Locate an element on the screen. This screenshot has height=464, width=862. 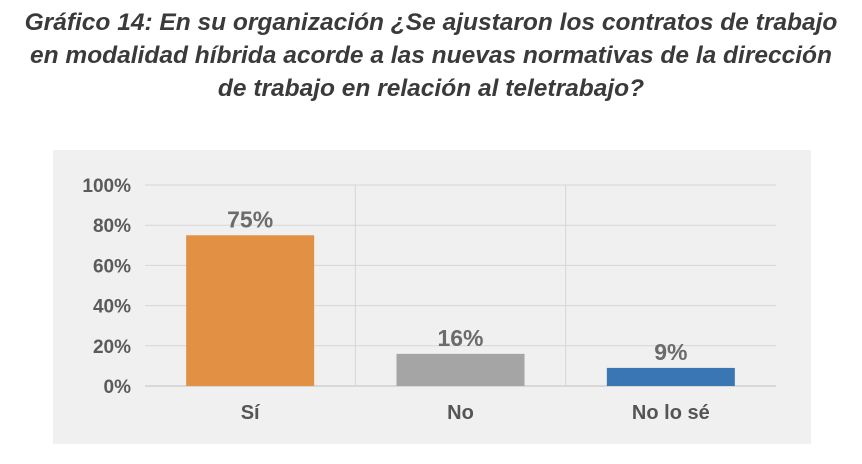
category-label-2: No lo sé is located at coordinates (671, 413).